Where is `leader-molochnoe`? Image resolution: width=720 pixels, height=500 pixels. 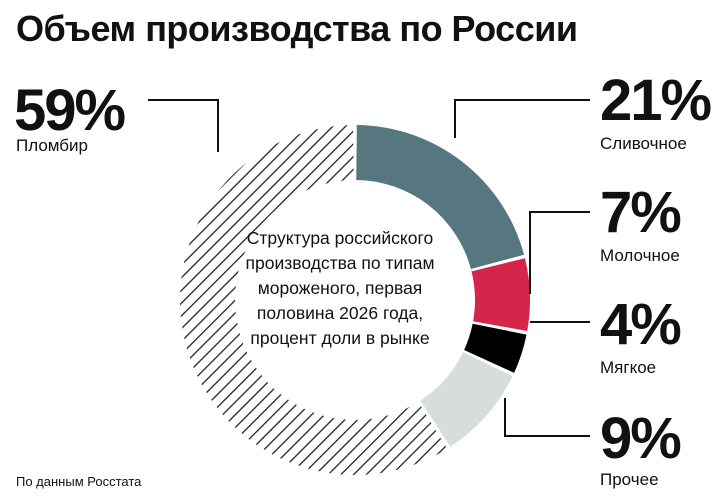
leader-molochnoe is located at coordinates (559, 252).